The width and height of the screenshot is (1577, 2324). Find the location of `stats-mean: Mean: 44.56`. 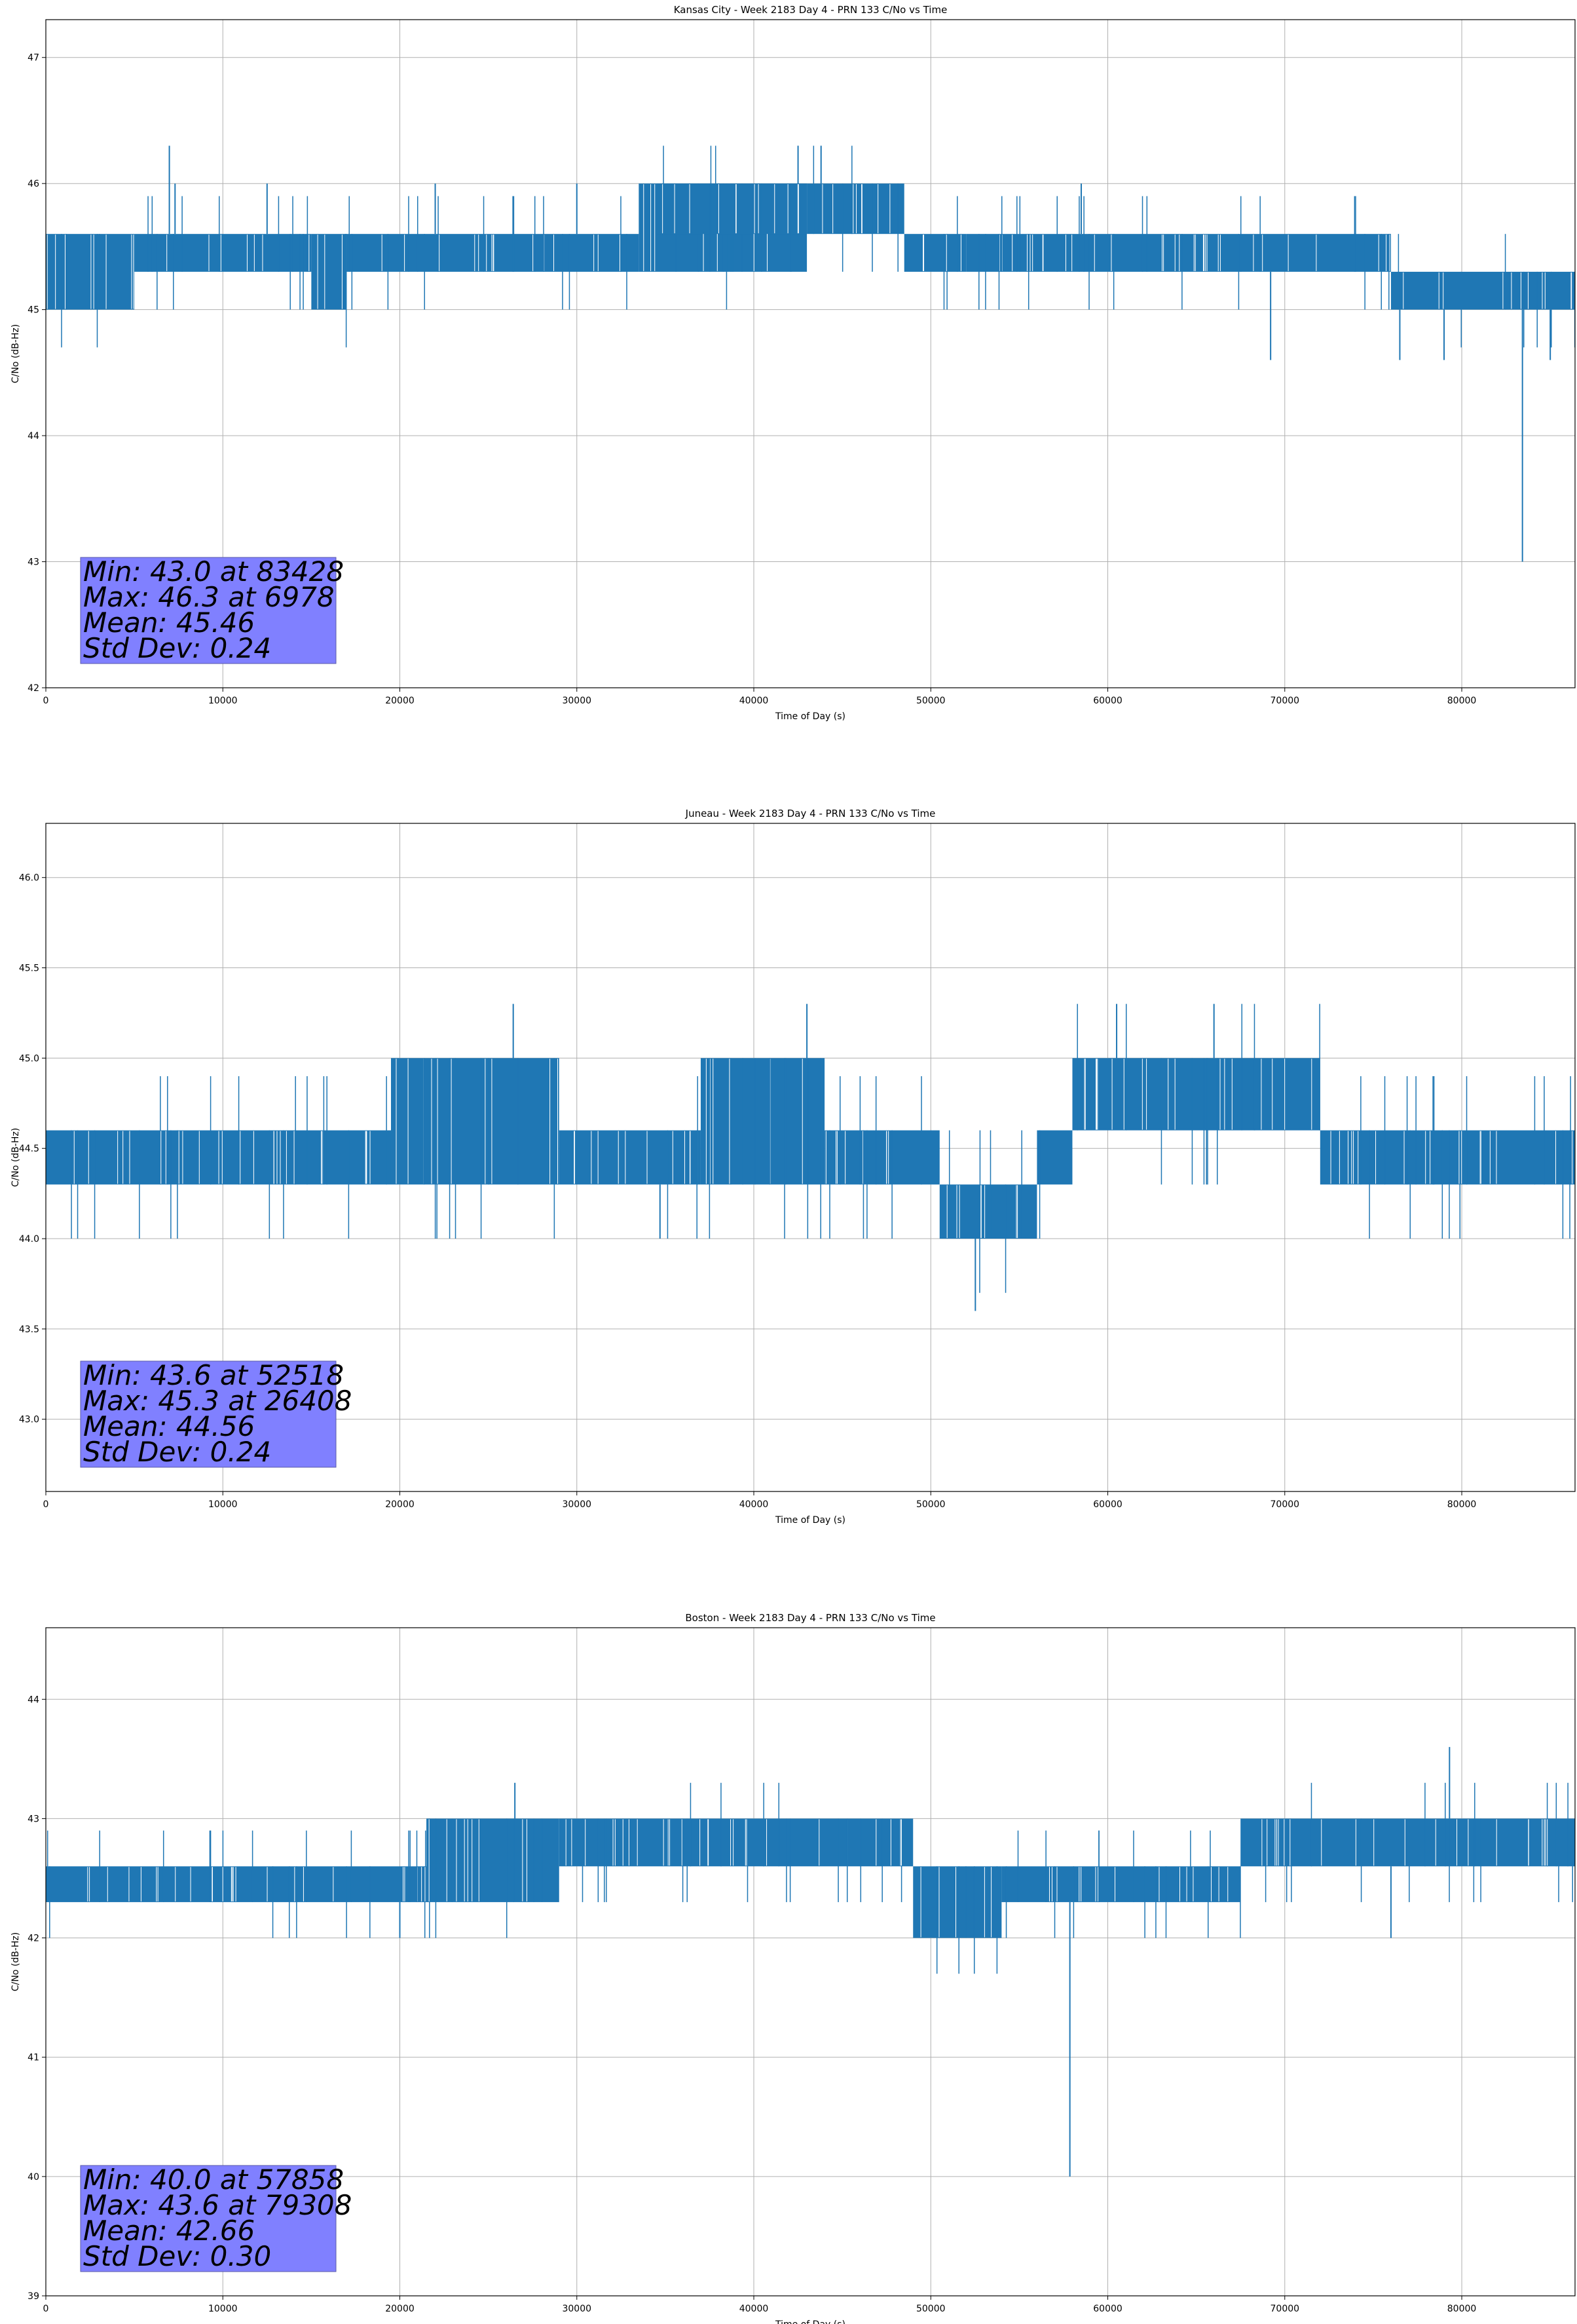

stats-mean: Mean: 44.56 is located at coordinates (169, 1426).